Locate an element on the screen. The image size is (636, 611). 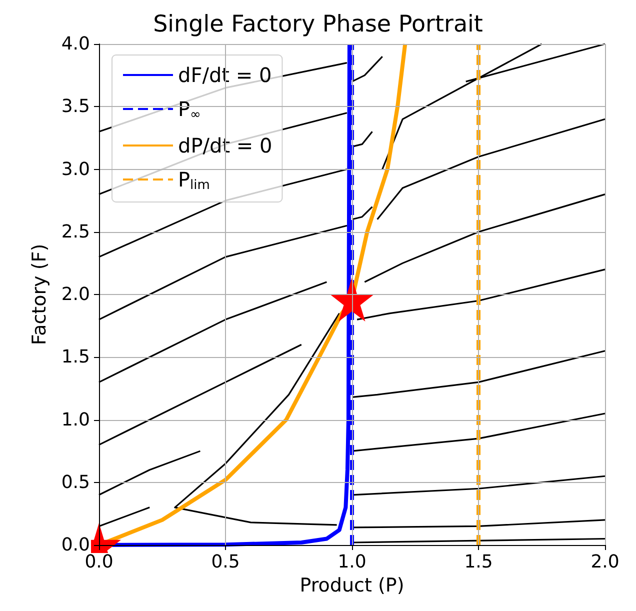
legend-label: dF/dt = 0 is located at coordinates (225, 75).